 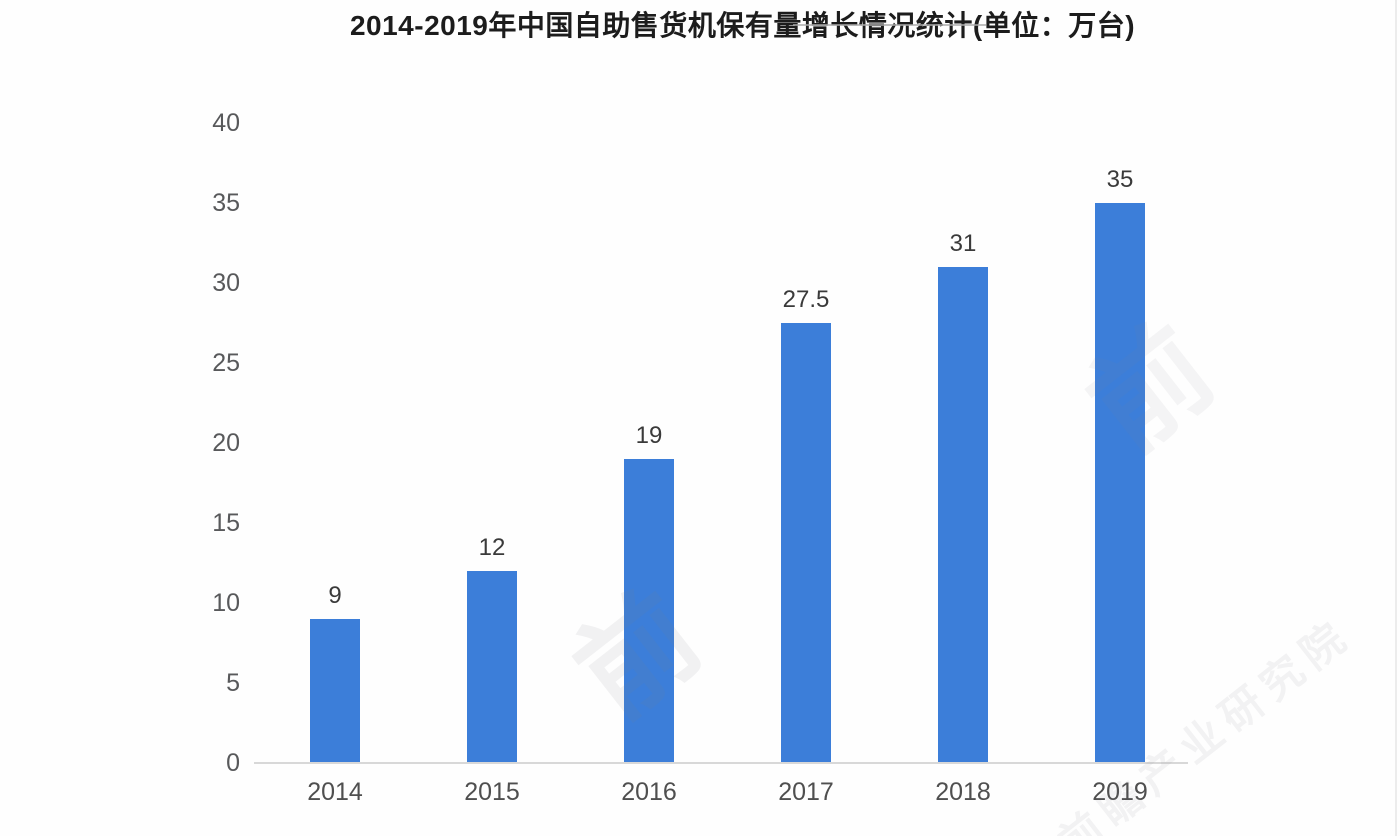 What do you see at coordinates (806, 299) in the screenshot?
I see `bar-value-label: 27.5` at bounding box center [806, 299].